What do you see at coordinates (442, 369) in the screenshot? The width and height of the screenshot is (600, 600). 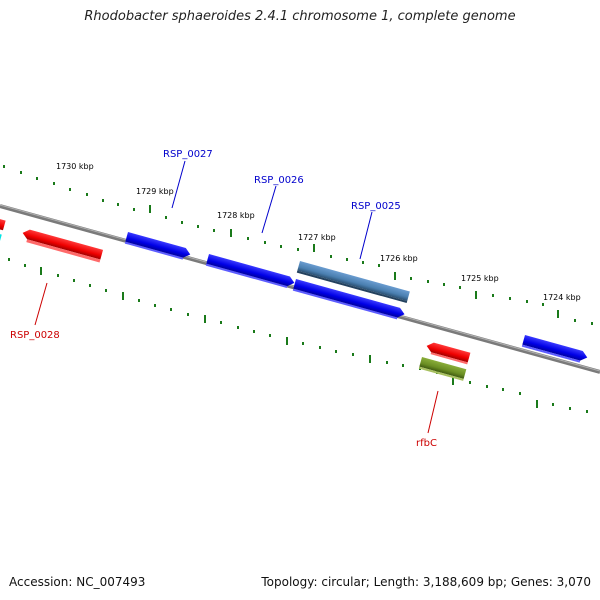 I see `gene-rfbc` at bounding box center [442, 369].